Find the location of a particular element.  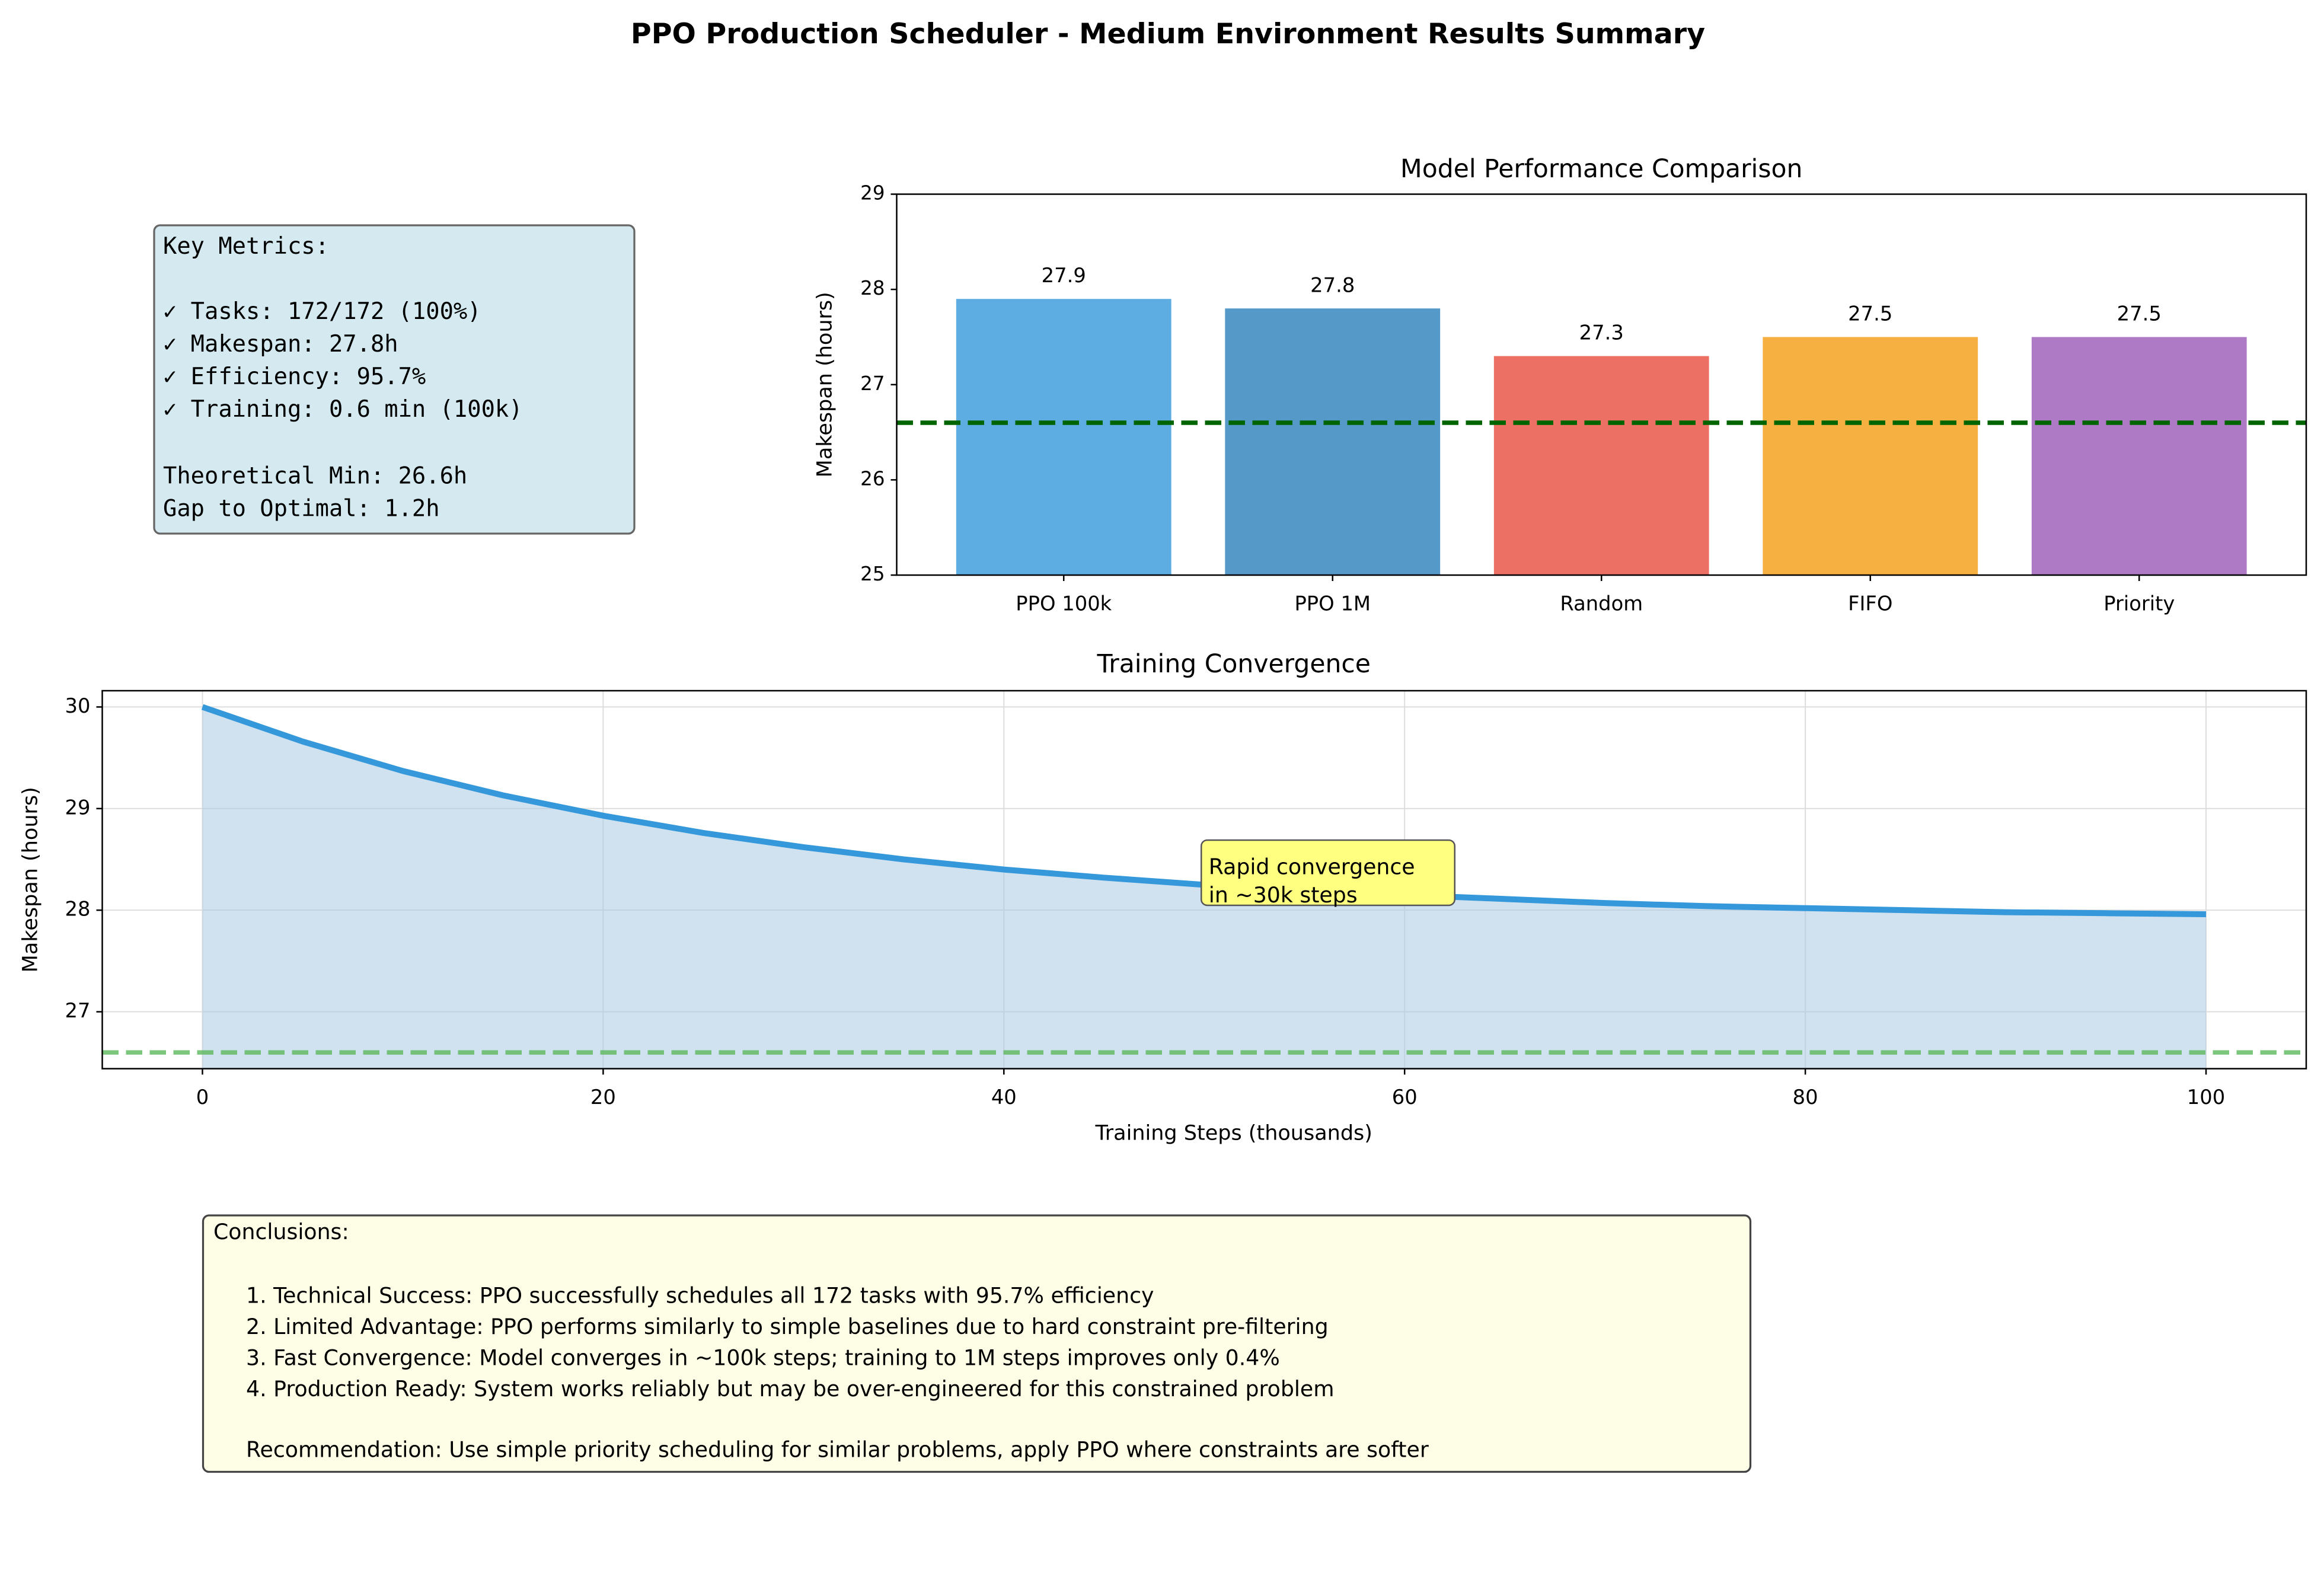

annotation-box is located at coordinates (1328, 873).